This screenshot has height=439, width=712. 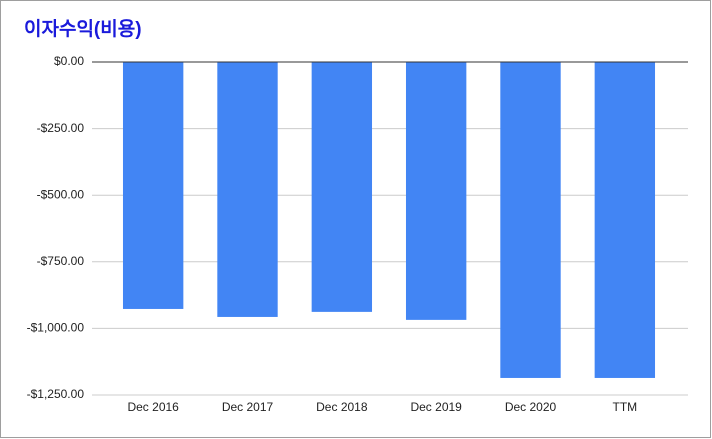 What do you see at coordinates (56, 394) in the screenshot?
I see `y-tick-label: -$1,250.00` at bounding box center [56, 394].